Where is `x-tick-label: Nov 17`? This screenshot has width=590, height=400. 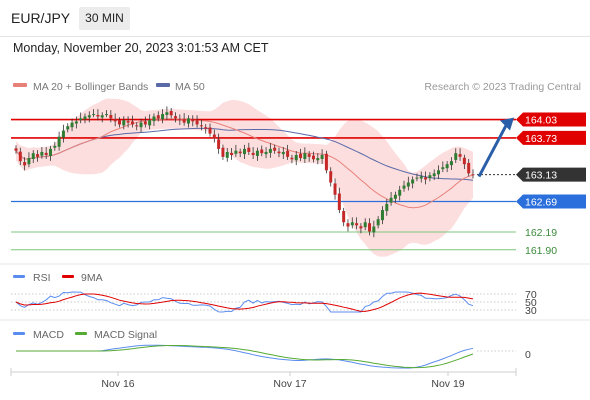 x-tick-label: Nov 17 is located at coordinates (289, 384).